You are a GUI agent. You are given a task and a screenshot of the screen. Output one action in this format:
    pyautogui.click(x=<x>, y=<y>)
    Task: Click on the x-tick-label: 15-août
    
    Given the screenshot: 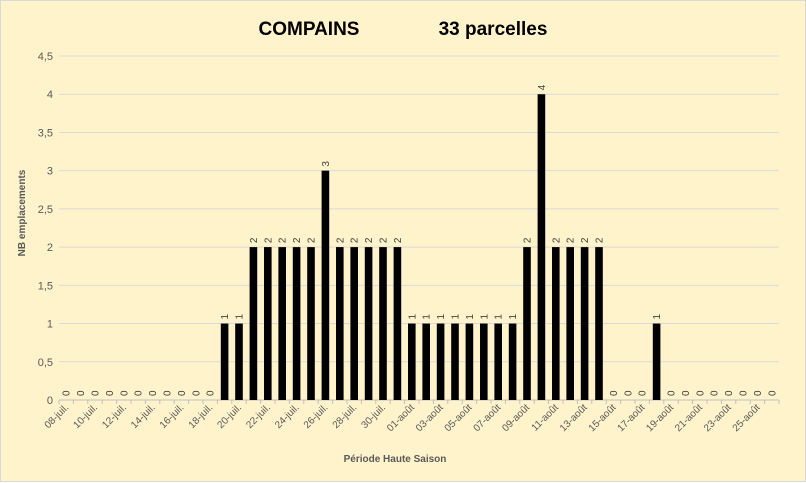 What is the action you would take?
    pyautogui.click(x=603, y=418)
    